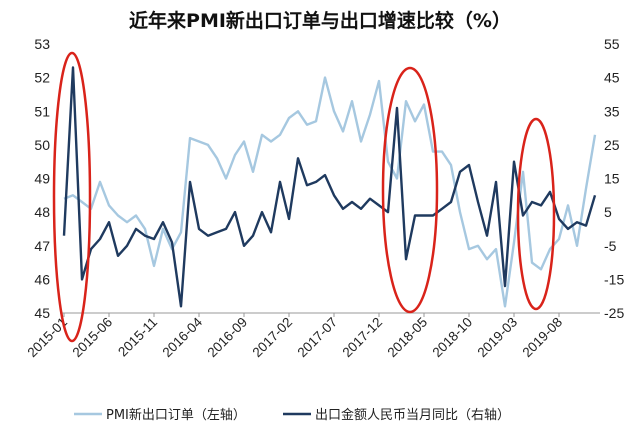 The width and height of the screenshot is (641, 429). Describe the element at coordinates (320, 20) in the screenshot. I see `chart-title: 近年来PMI新出口订单与出口增速比较（%）` at that location.